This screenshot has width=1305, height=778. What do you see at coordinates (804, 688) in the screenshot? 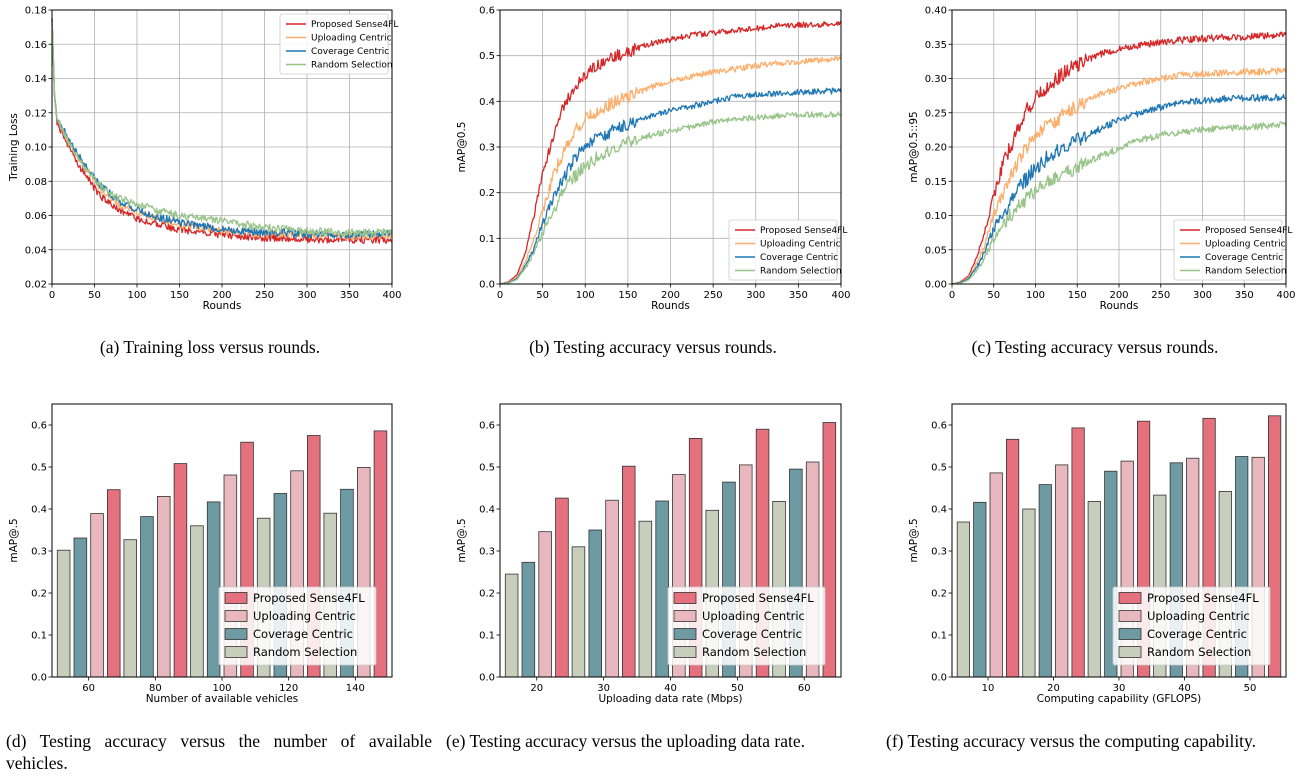
I see `x-tick-label-e-4: 60` at bounding box center [804, 688].